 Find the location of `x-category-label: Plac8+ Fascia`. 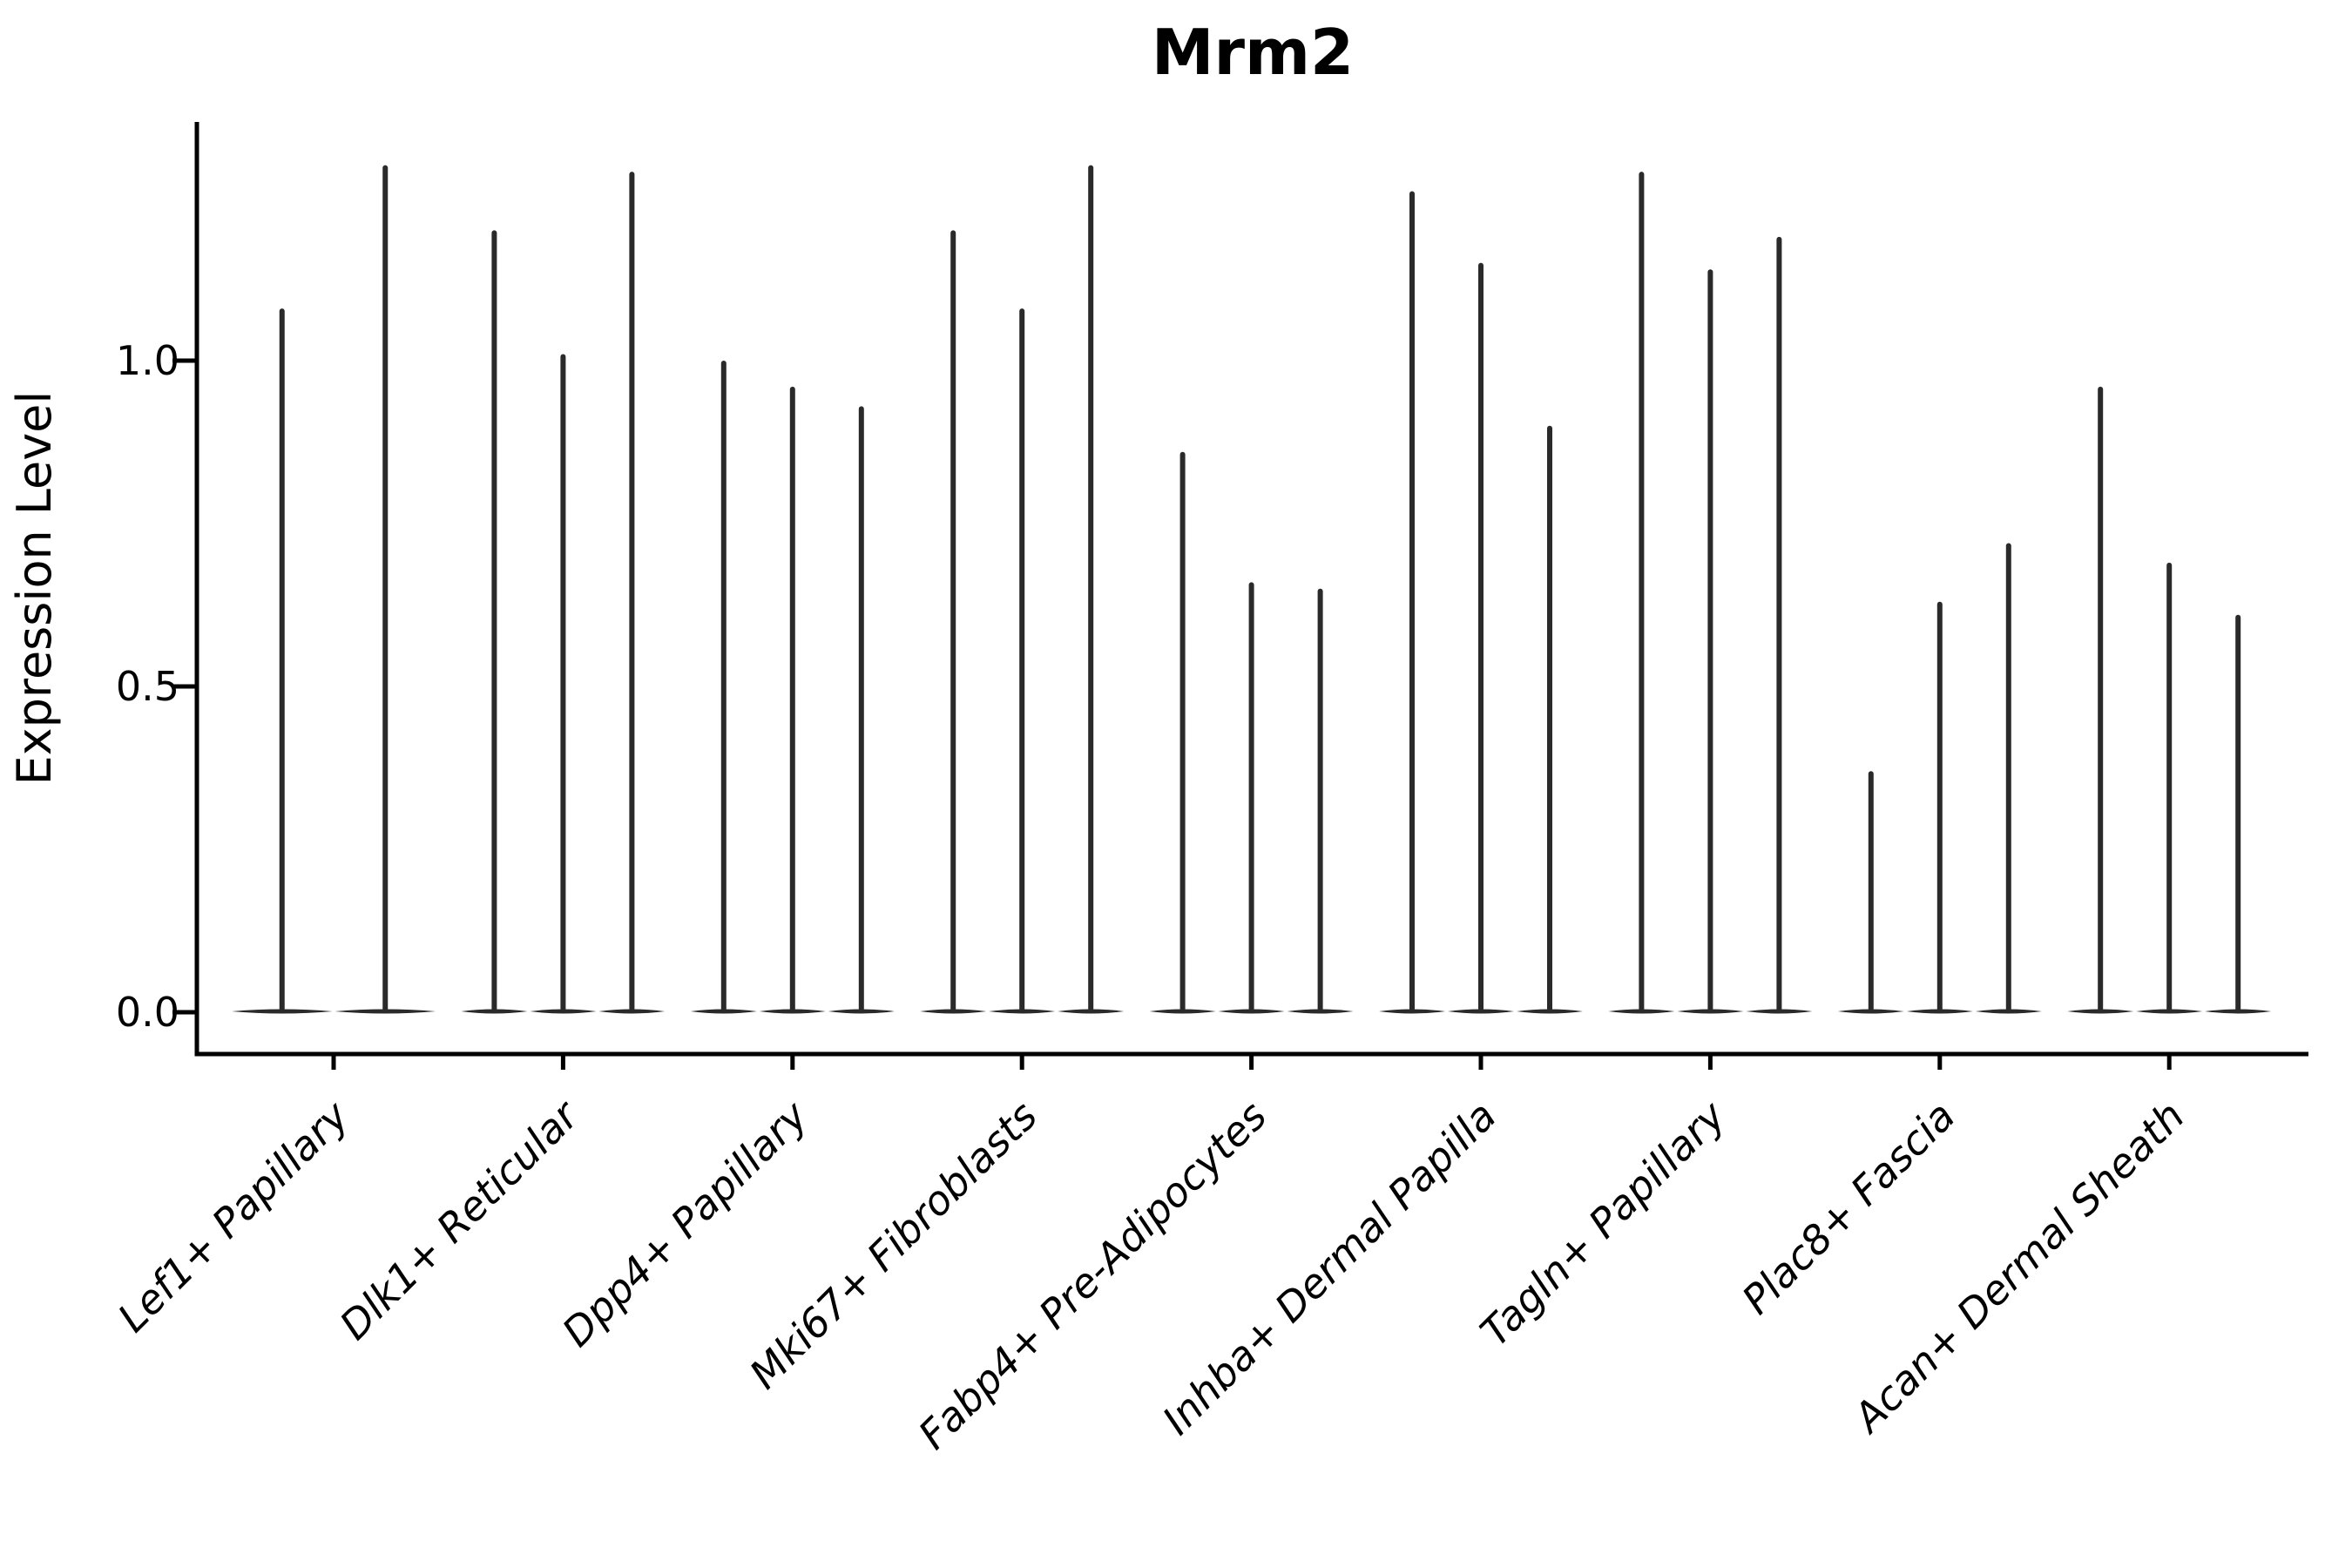

x-category-label: Plac8+ Fascia is located at coordinates (1848, 1207).